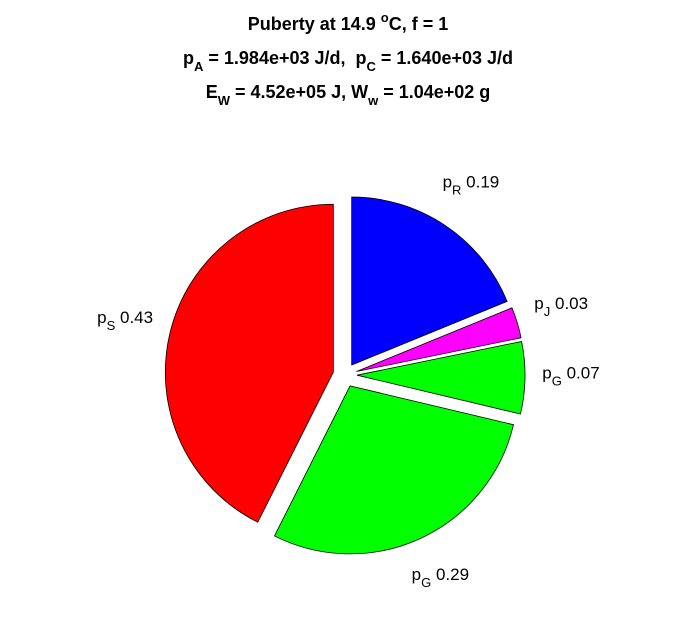 The width and height of the screenshot is (696, 618). I want to click on title-part: o, so click(385, 17).